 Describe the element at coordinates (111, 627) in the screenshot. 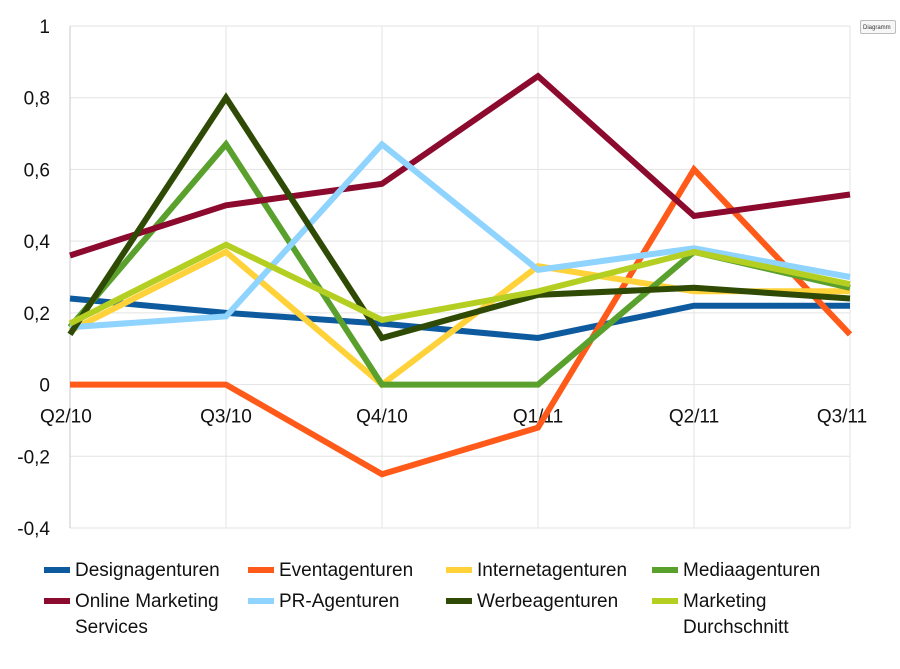

I see `legend-label: Services` at that location.